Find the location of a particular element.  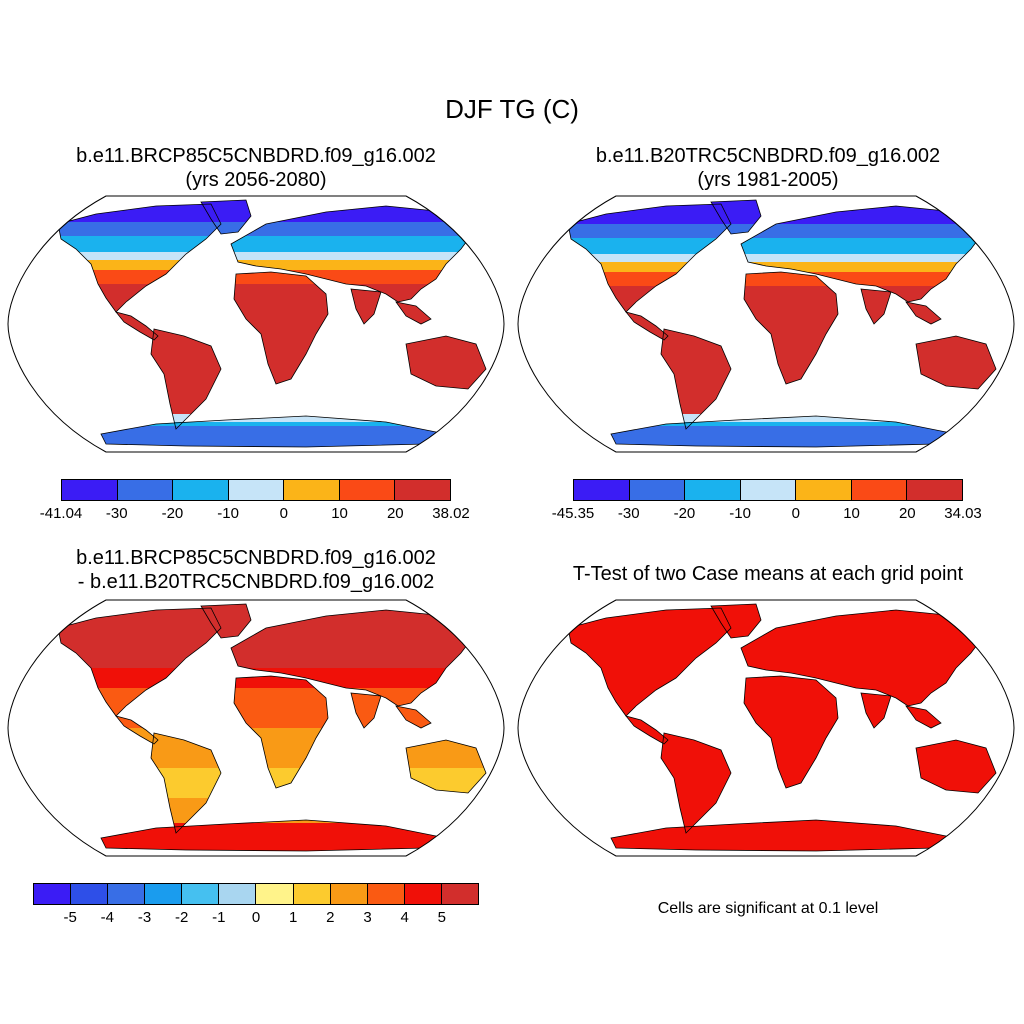

map-panel-historical is located at coordinates (766, 324).